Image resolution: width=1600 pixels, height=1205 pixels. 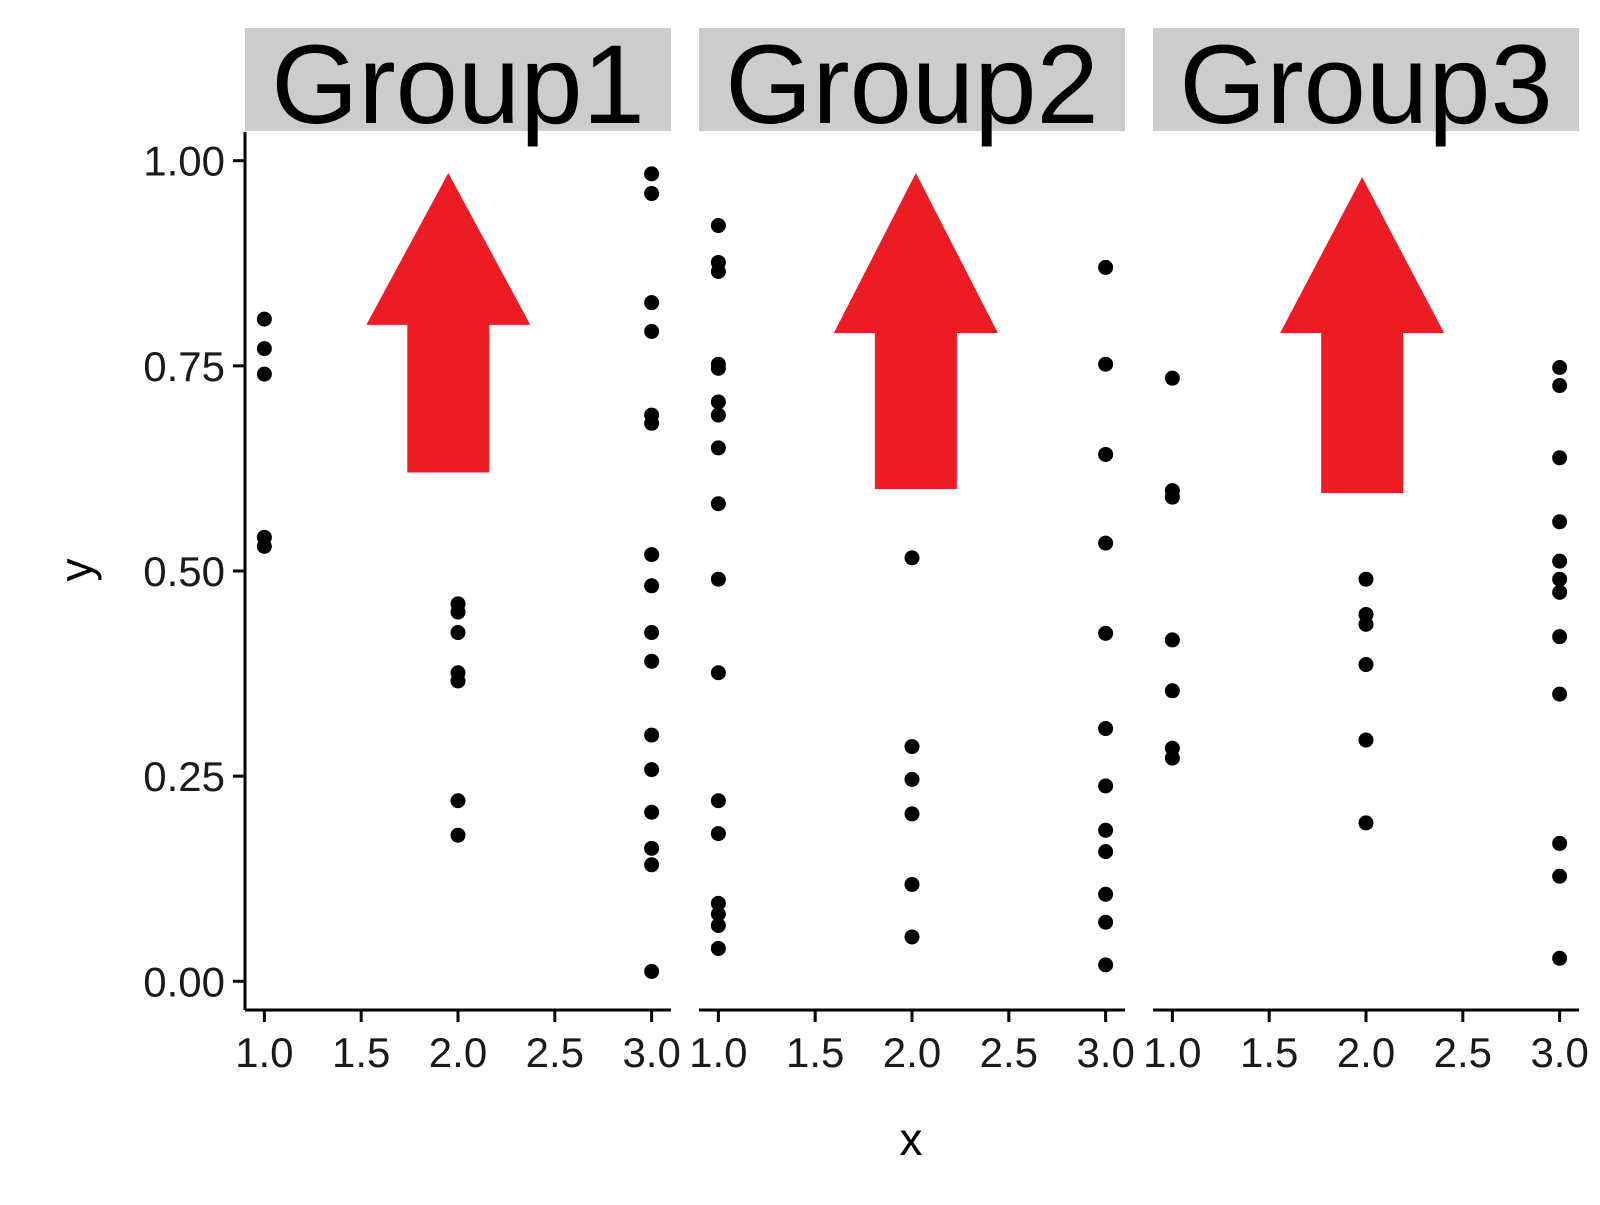 What do you see at coordinates (184, 981) in the screenshot?
I see `y-tick-label: 0.00` at bounding box center [184, 981].